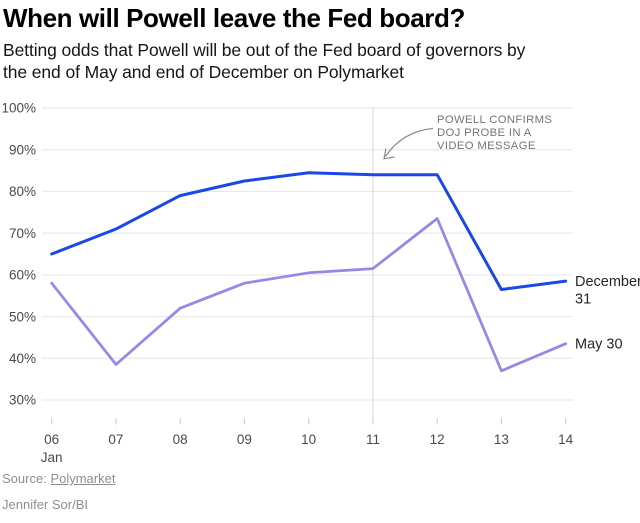 This screenshot has height=523, width=640. What do you see at coordinates (22, 316) in the screenshot?
I see `y-axis-label: 50%` at bounding box center [22, 316].